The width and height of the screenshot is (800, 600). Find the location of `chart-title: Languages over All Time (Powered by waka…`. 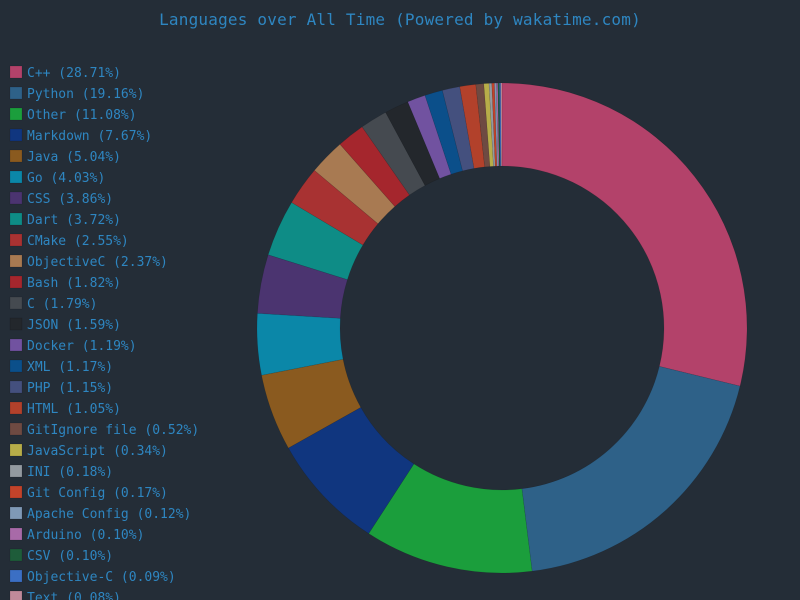

chart-title: Languages over All Time (Powered by waka… is located at coordinates (400, 19).